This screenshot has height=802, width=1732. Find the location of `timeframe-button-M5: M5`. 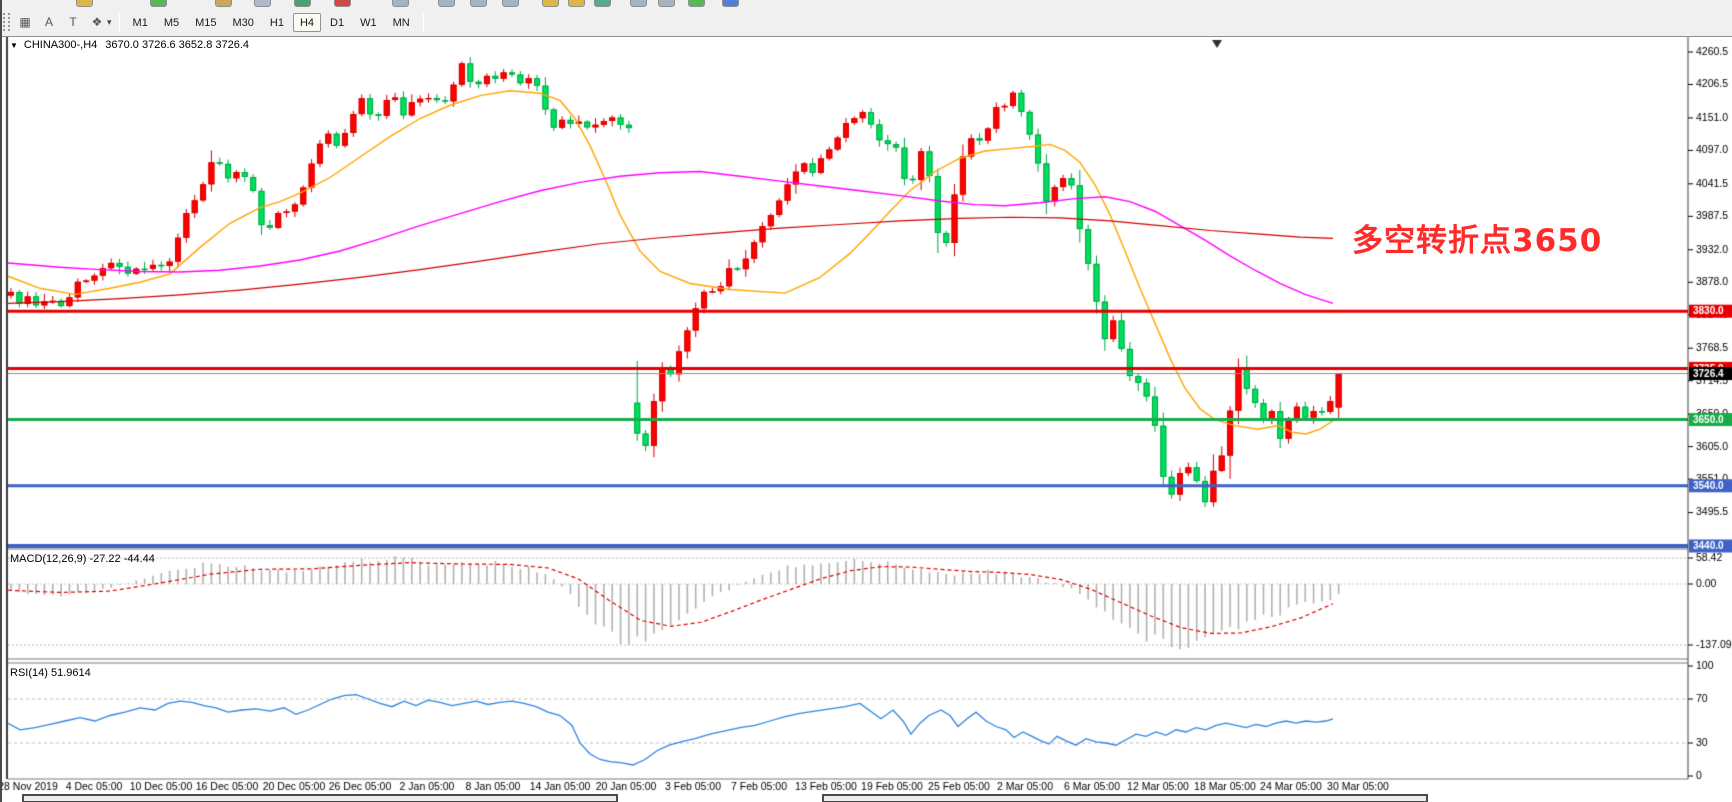

timeframe-button-M5: M5 is located at coordinates (171, 22).